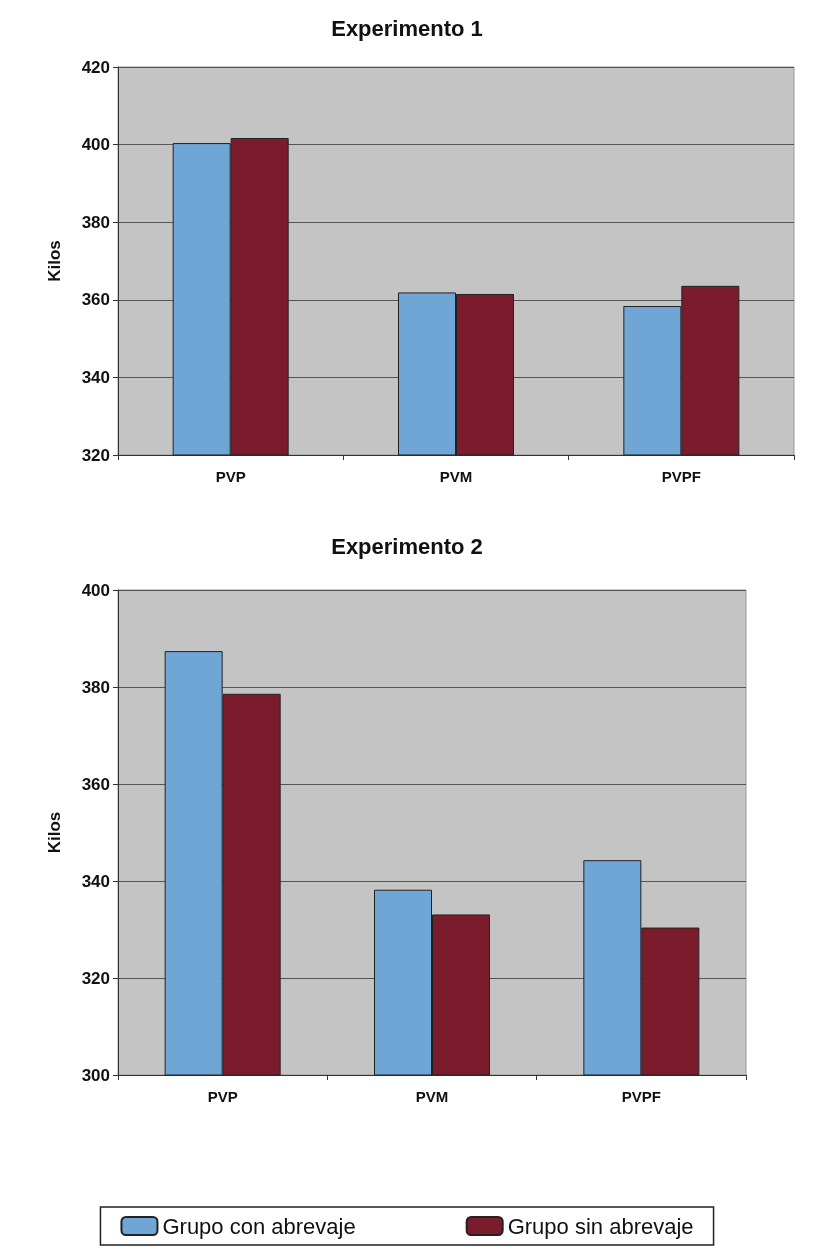 This screenshot has width=814, height=1251. What do you see at coordinates (407, 28) in the screenshot?
I see `chart-title: Experimento 1` at bounding box center [407, 28].